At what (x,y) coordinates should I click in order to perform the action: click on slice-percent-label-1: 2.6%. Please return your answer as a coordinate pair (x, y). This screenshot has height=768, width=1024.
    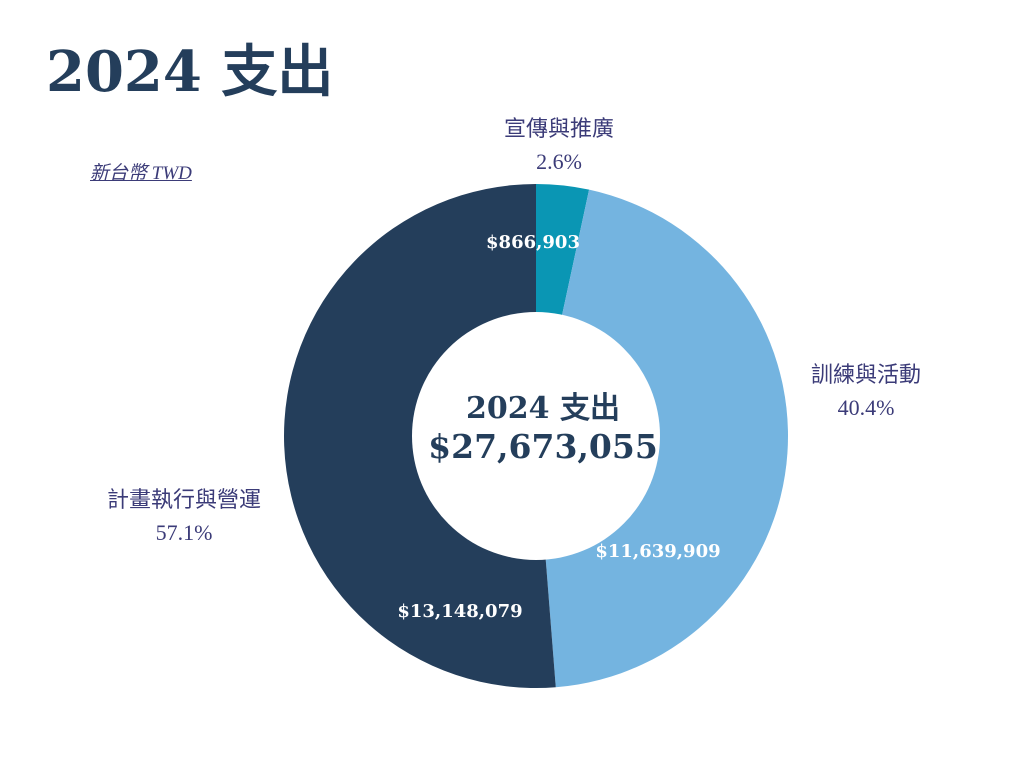
    Looking at the image, I should click on (559, 161).